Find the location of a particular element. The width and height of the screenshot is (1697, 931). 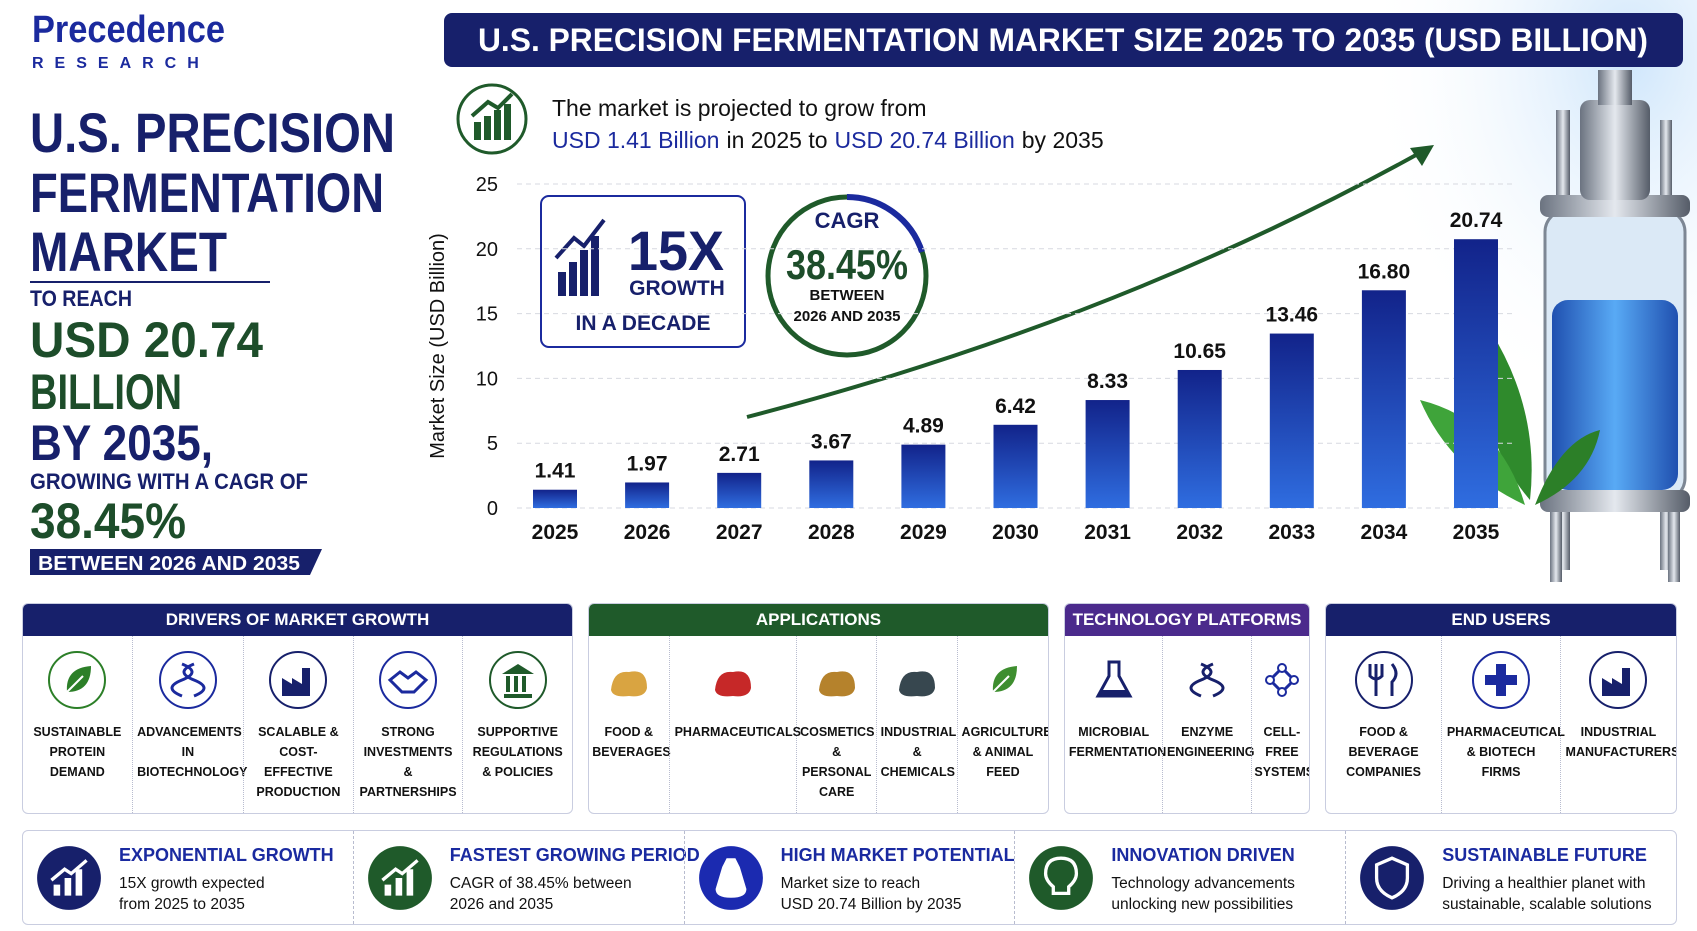

x-tick-label: 2030 is located at coordinates (1015, 532).